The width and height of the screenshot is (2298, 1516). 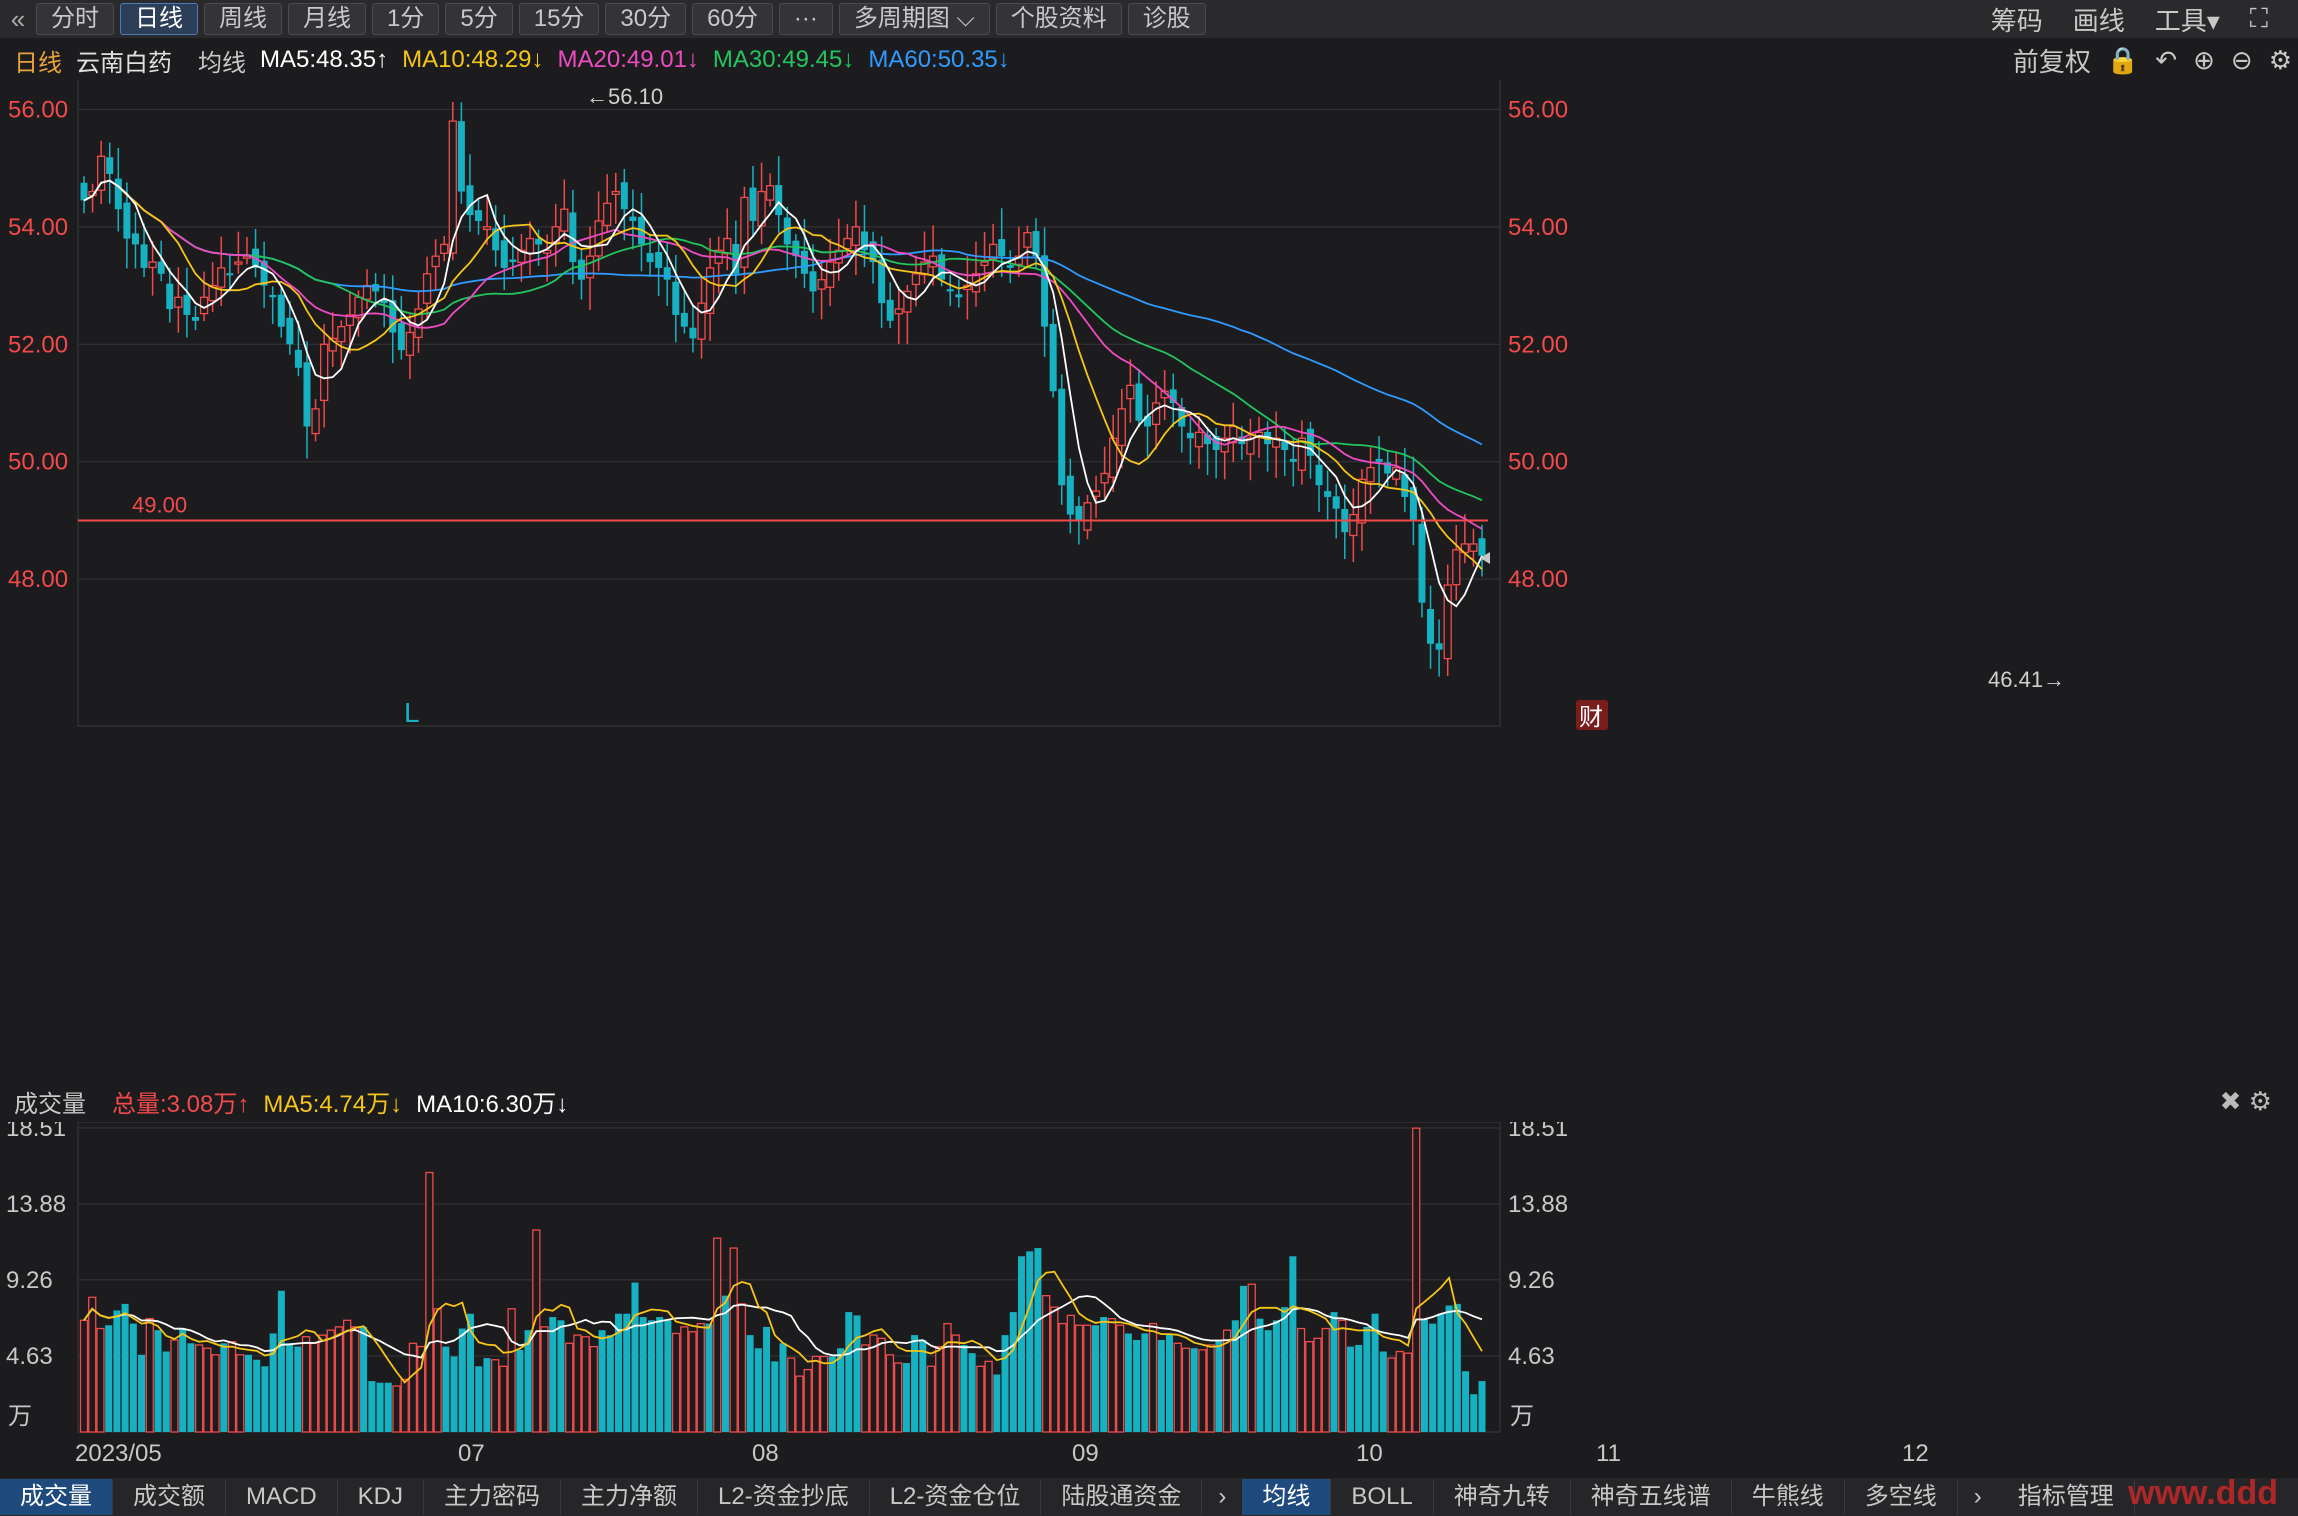 I want to click on period-button: 多周期图 ⌵, so click(x=914, y=19).